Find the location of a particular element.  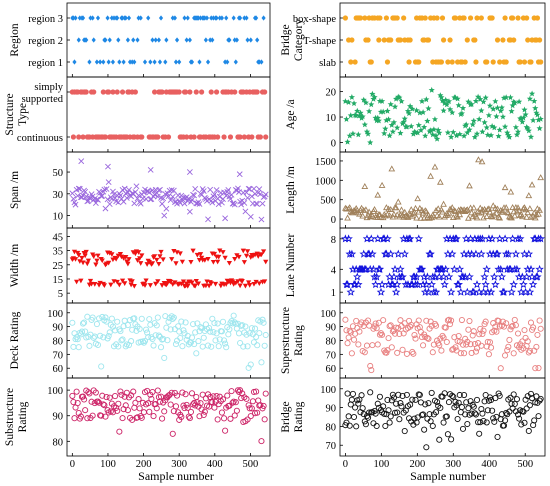

data-point-outlier is located at coordinates (81, 161).